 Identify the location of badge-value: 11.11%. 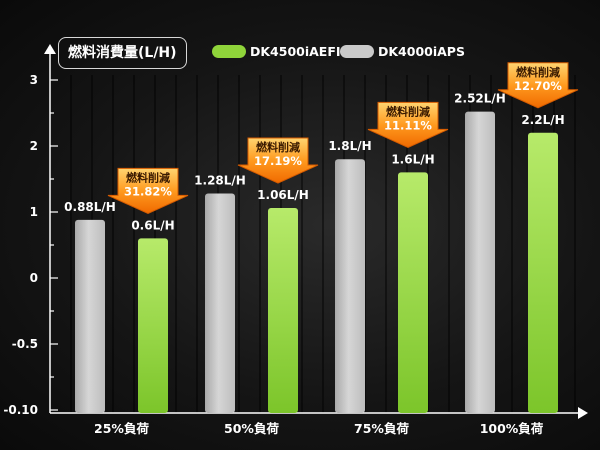
(408, 125).